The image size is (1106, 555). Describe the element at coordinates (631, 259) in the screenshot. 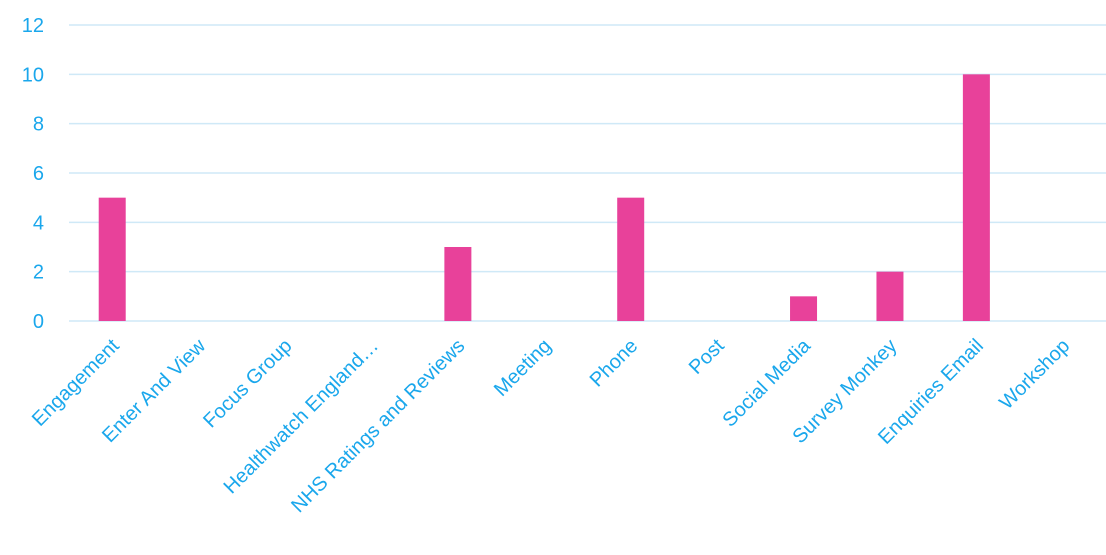

I see `bar-phone` at that location.